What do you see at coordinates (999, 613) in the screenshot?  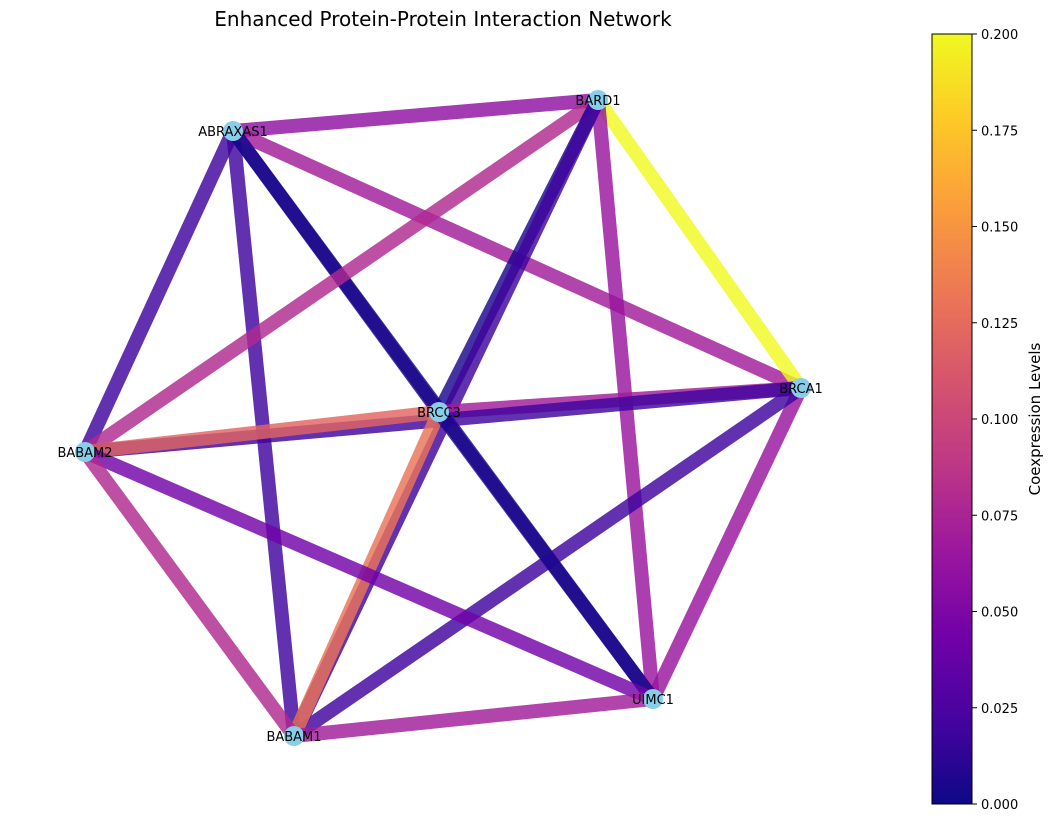 I see `colorbar-tick-label: 0.050` at bounding box center [999, 613].